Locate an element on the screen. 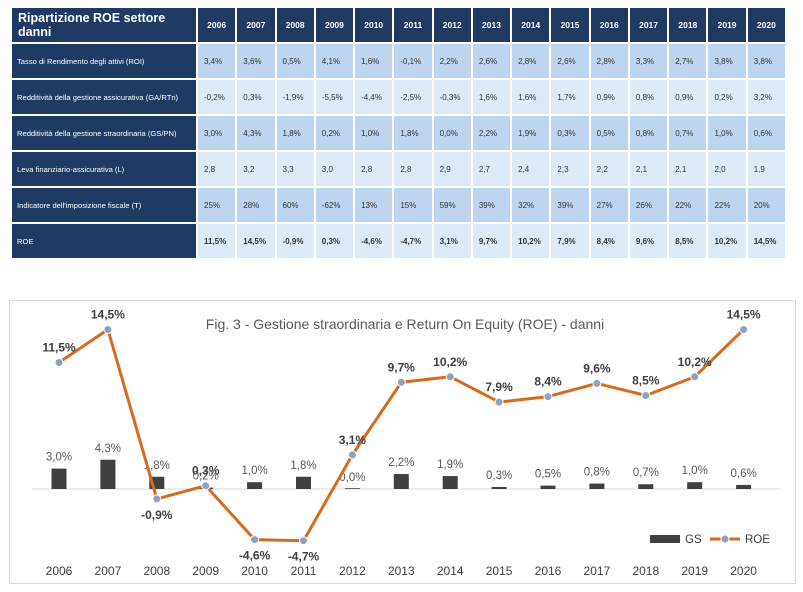  roe-data-label: -4,7% is located at coordinates (304, 557).